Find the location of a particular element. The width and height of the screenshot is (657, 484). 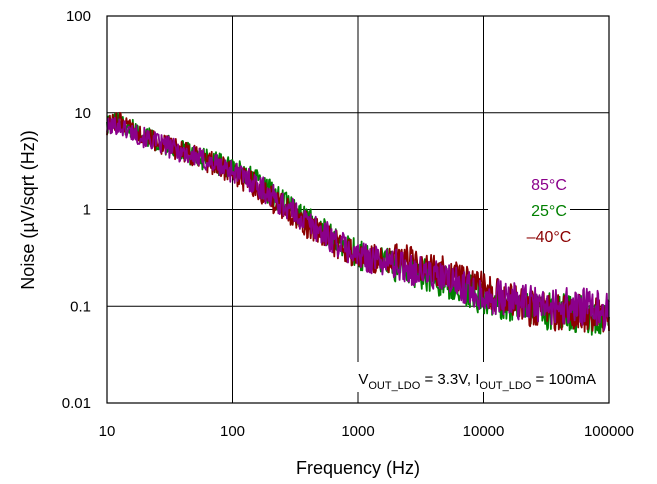

legend: 85°C 25°C –40°C is located at coordinates (549, 211).